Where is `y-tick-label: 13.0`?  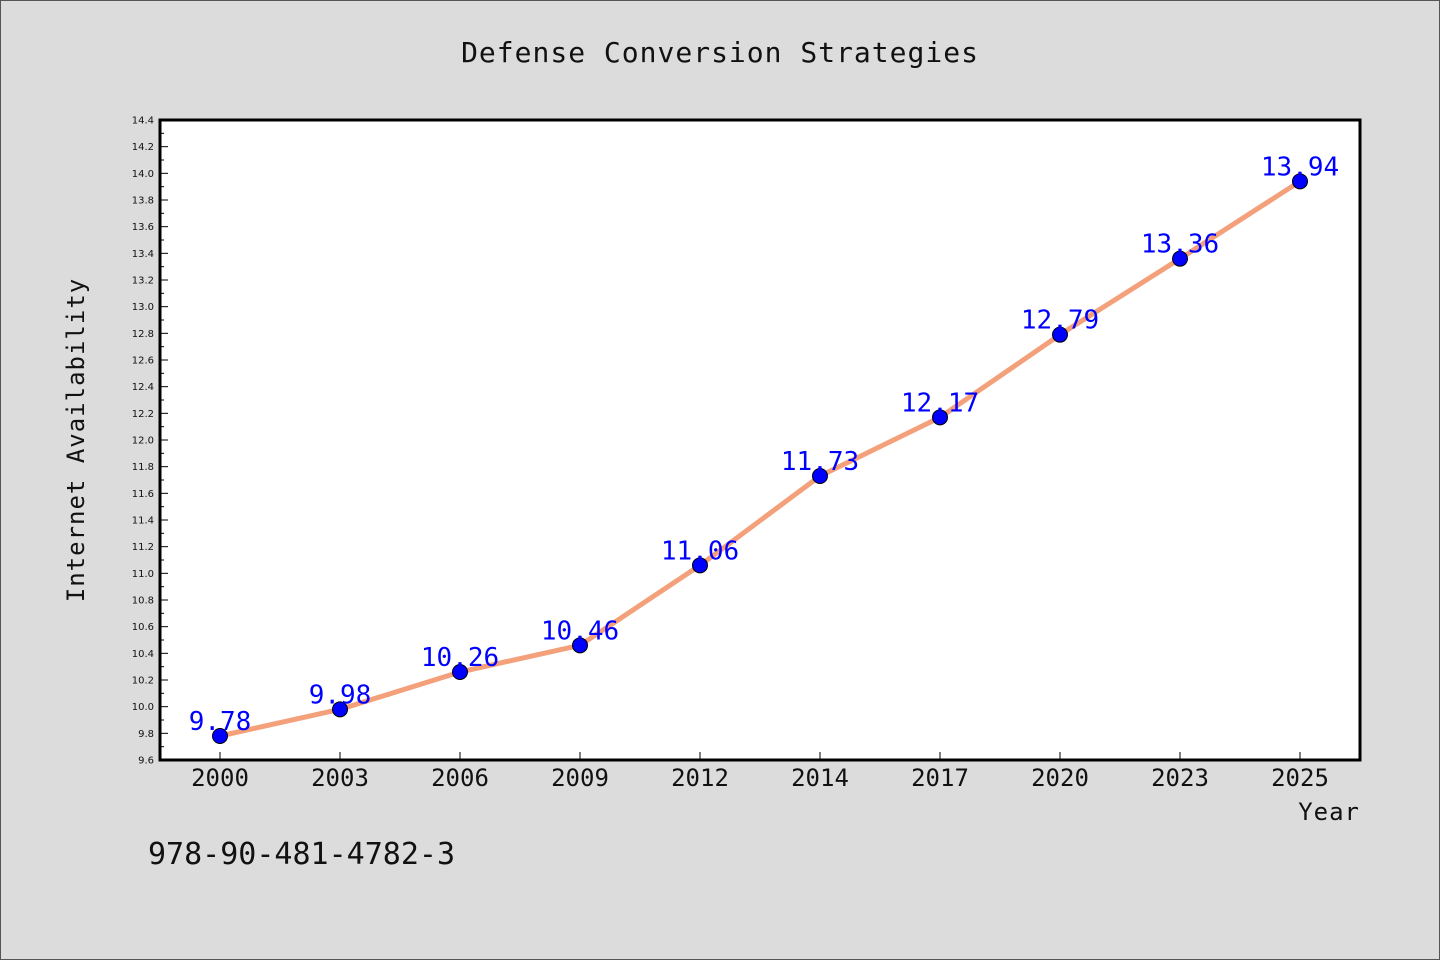 y-tick-label: 13.0 is located at coordinates (143, 307).